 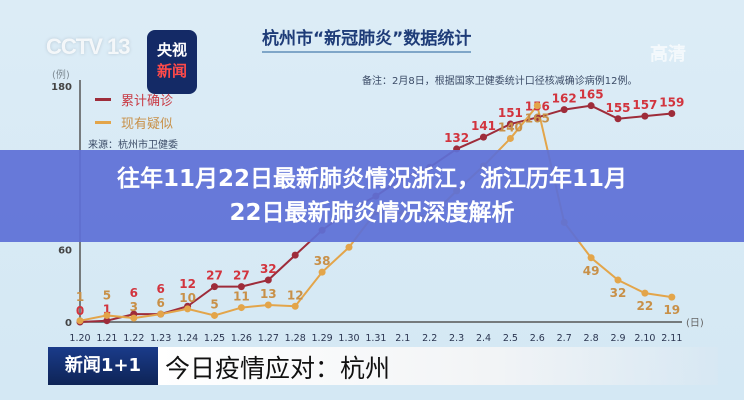 What do you see at coordinates (645, 306) in the screenshot?
I see `data-label: 22` at bounding box center [645, 306].